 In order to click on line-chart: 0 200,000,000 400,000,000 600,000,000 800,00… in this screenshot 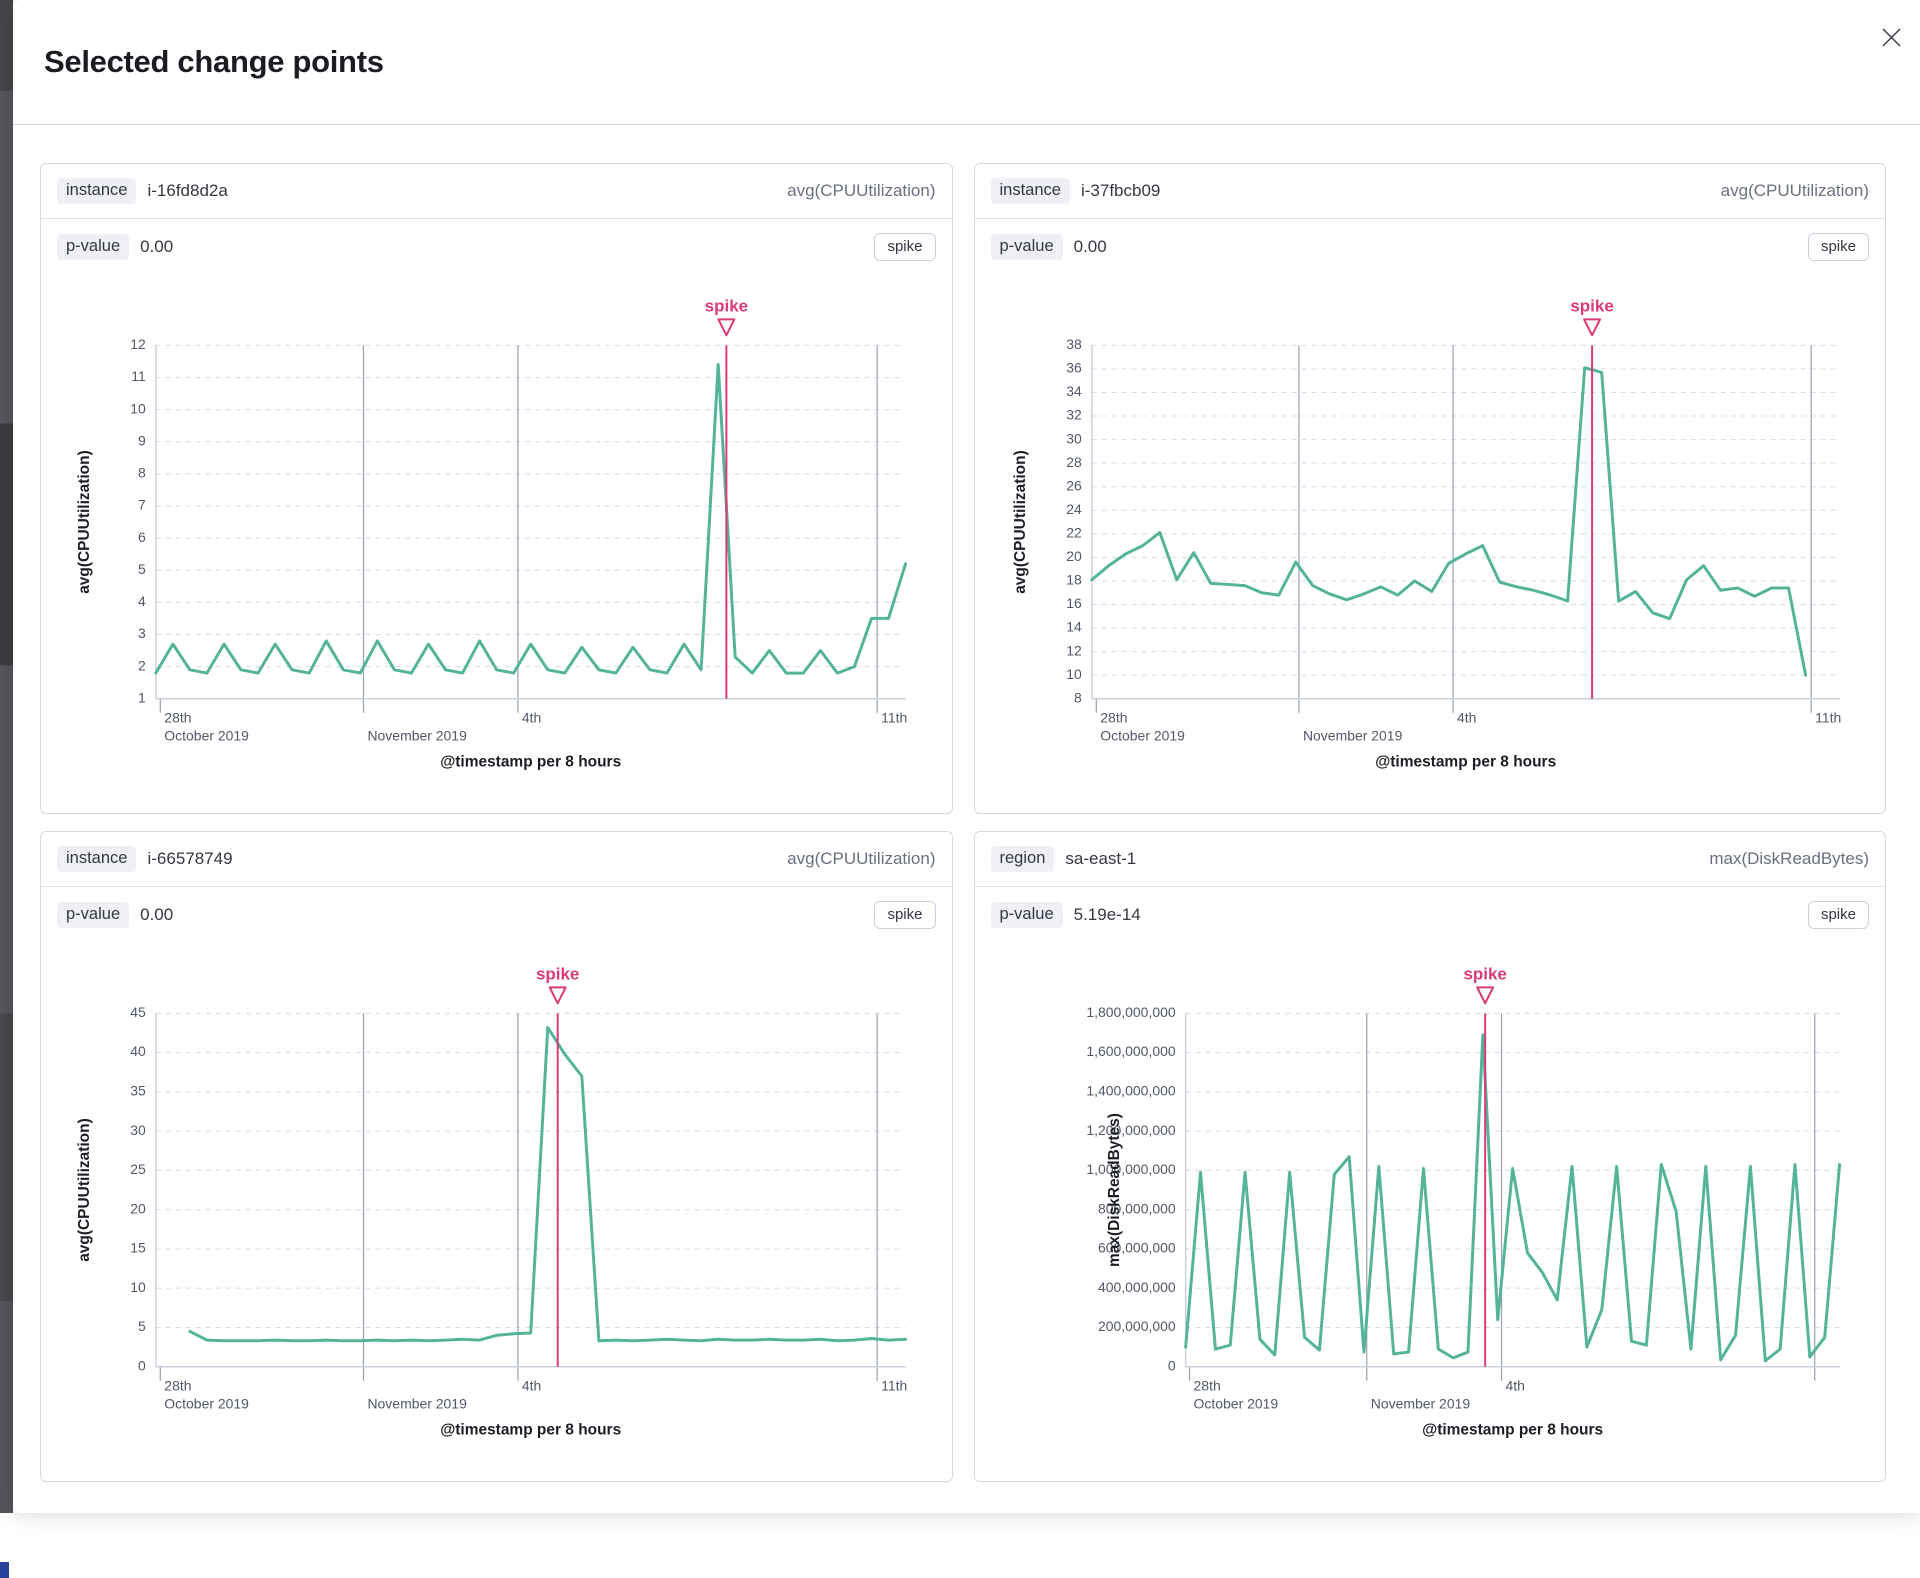, I will do `click(1463, 1201)`.